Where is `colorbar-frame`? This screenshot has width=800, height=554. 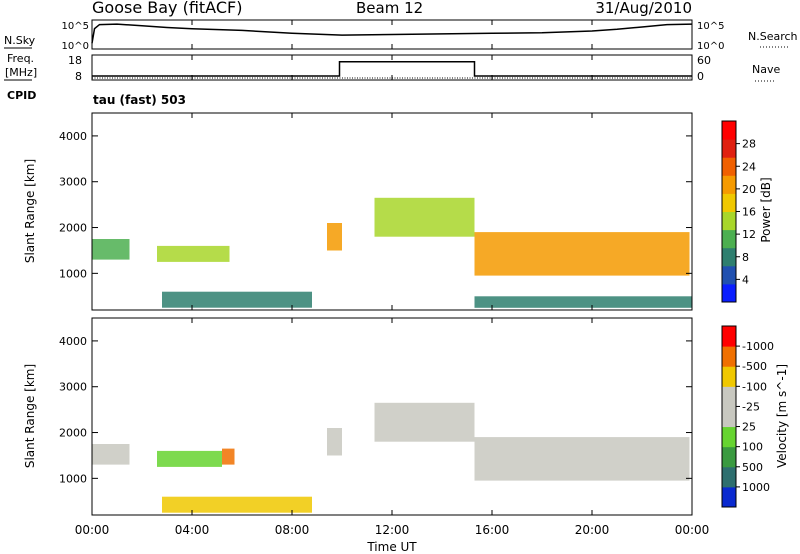
colorbar-frame is located at coordinates (729, 416).